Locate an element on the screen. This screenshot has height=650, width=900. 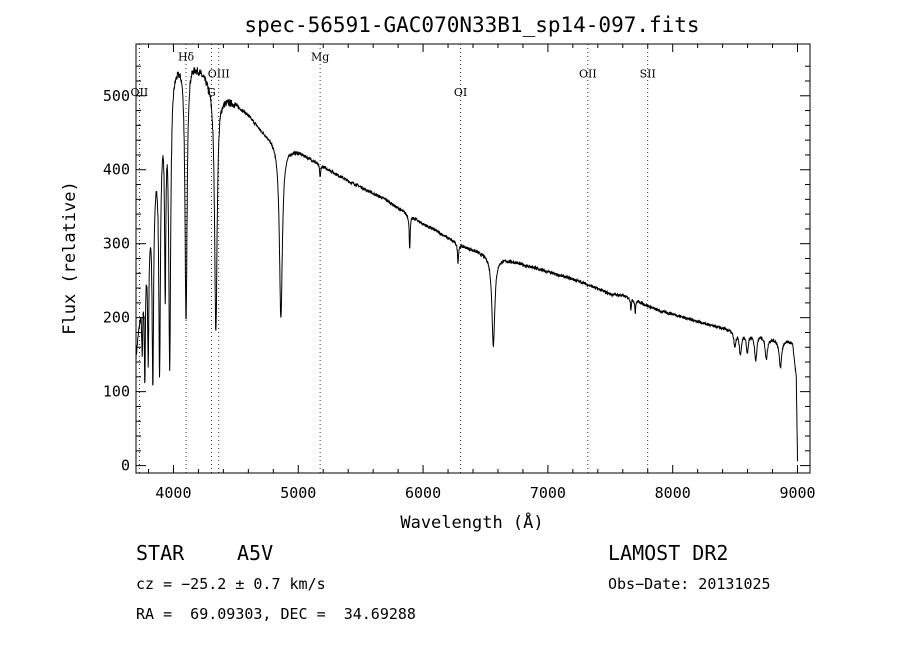
chart-title: spec-56591-GAC070N33B1_sp14-097.fits is located at coordinates (471, 25).